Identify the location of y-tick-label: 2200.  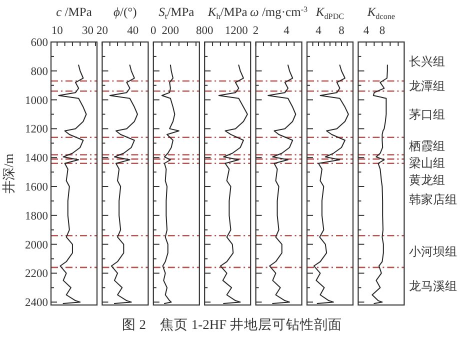
(36, 274).